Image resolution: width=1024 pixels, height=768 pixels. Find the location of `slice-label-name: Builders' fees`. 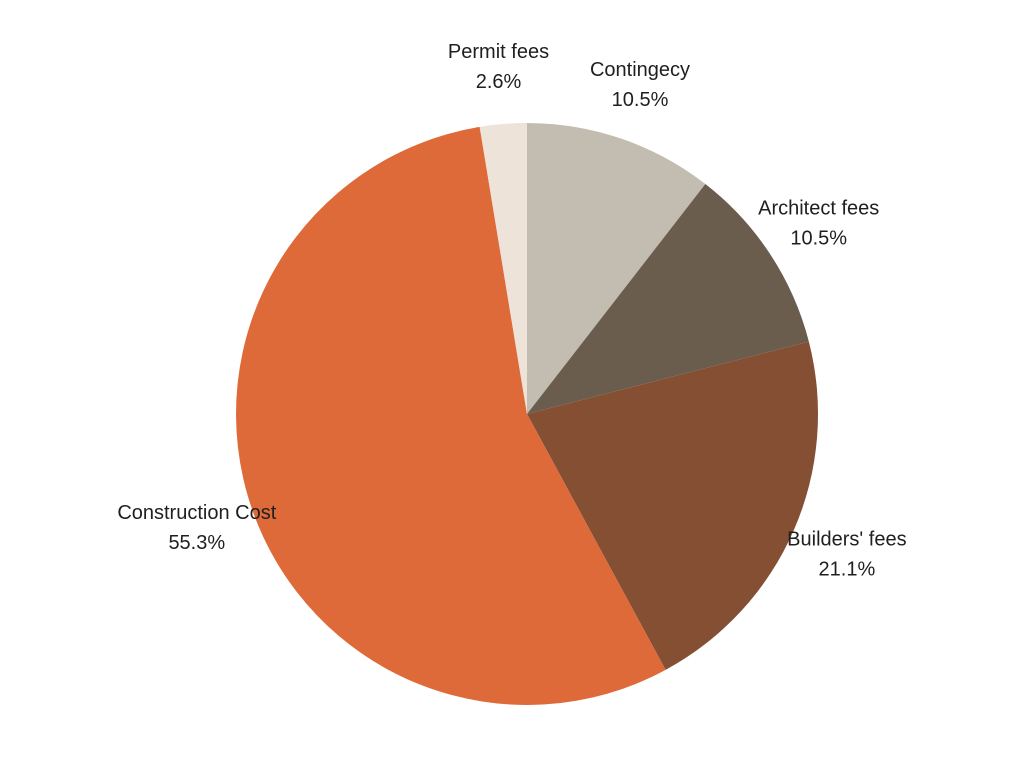

slice-label-name: Builders' fees is located at coordinates (846, 540).